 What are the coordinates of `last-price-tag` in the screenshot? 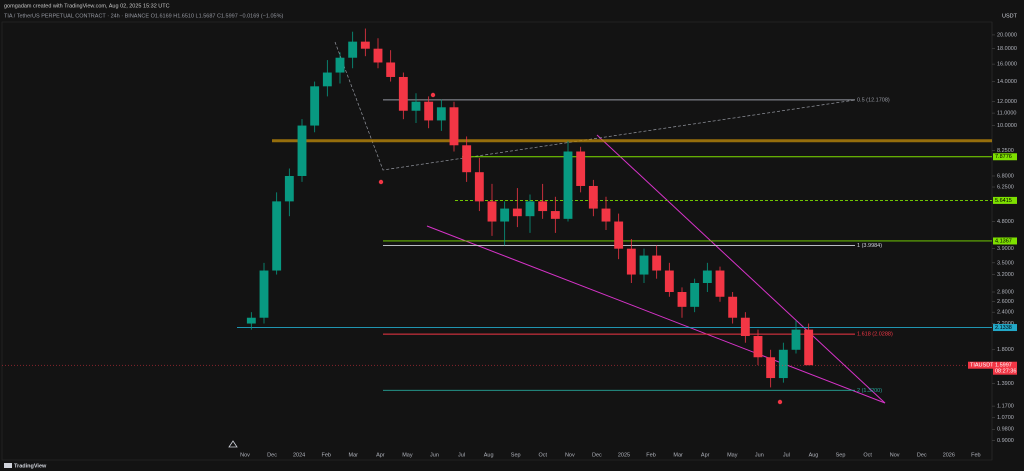 It's located at (1005, 368).